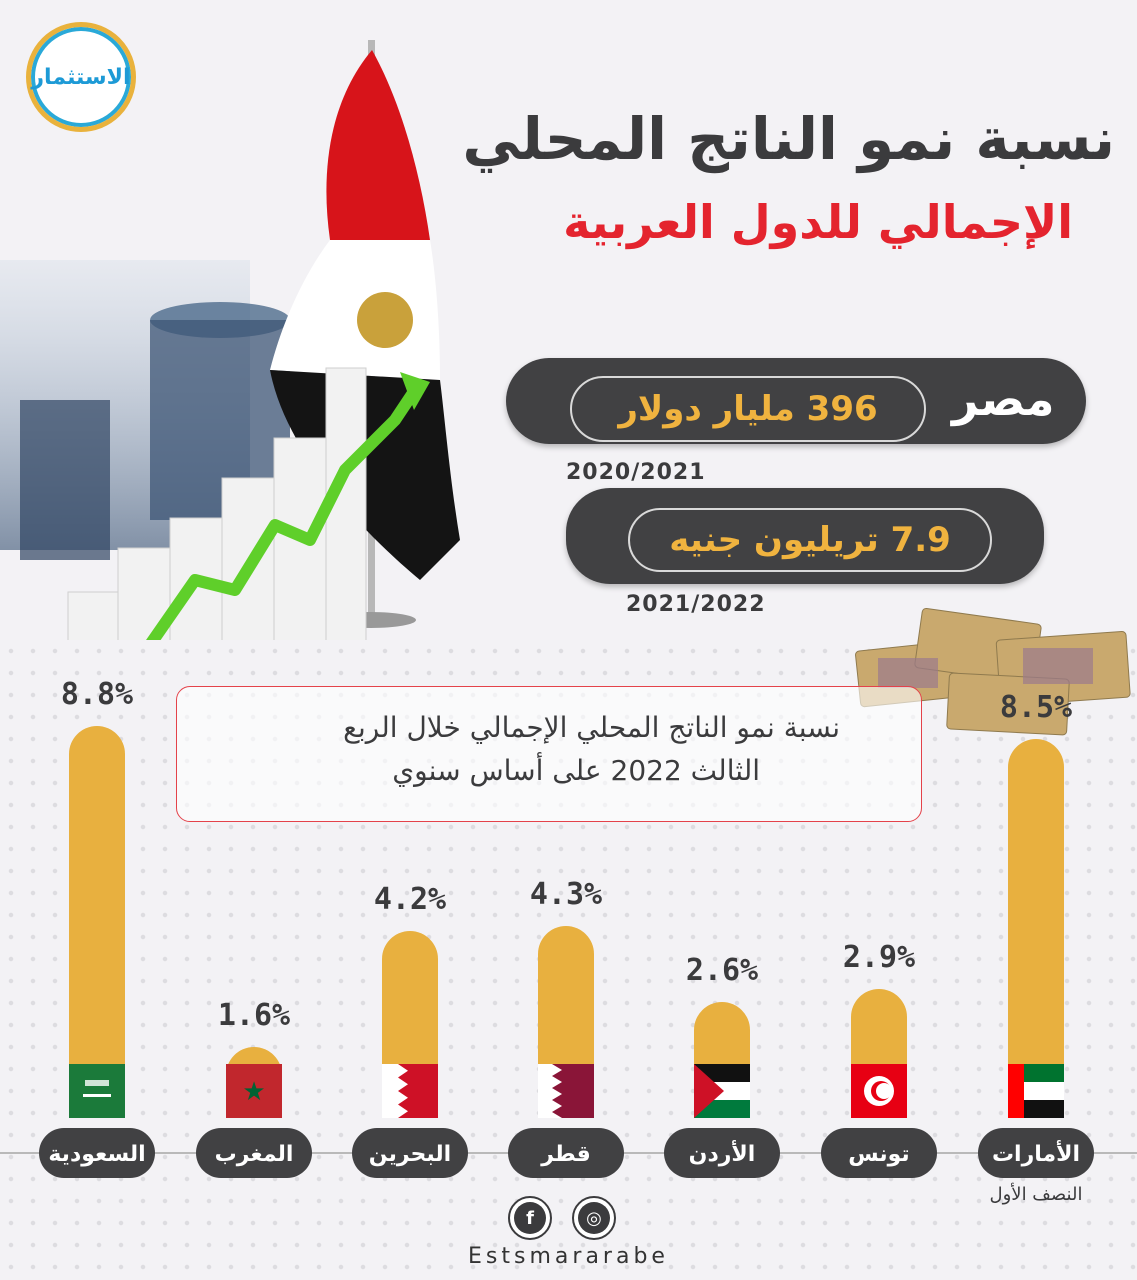  Describe the element at coordinates (410, 899) in the screenshot. I see `data-label: 4.2%` at that location.